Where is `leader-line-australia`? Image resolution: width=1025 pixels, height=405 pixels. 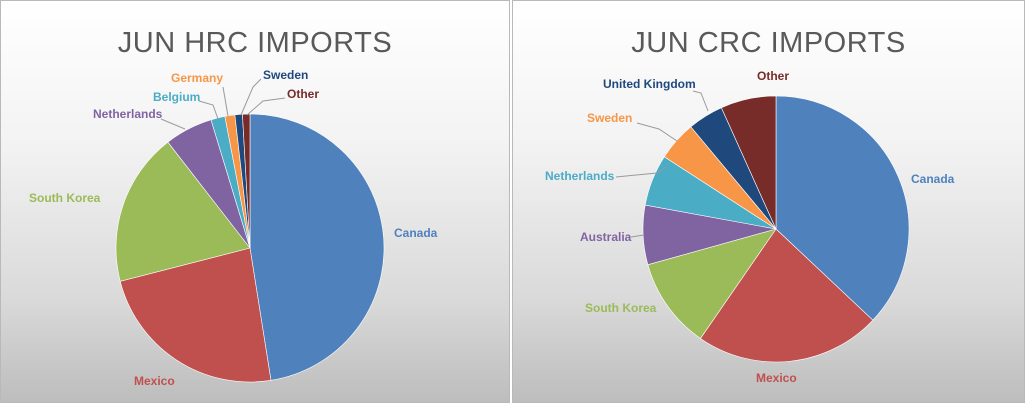 leader-line-australia is located at coordinates (637, 236).